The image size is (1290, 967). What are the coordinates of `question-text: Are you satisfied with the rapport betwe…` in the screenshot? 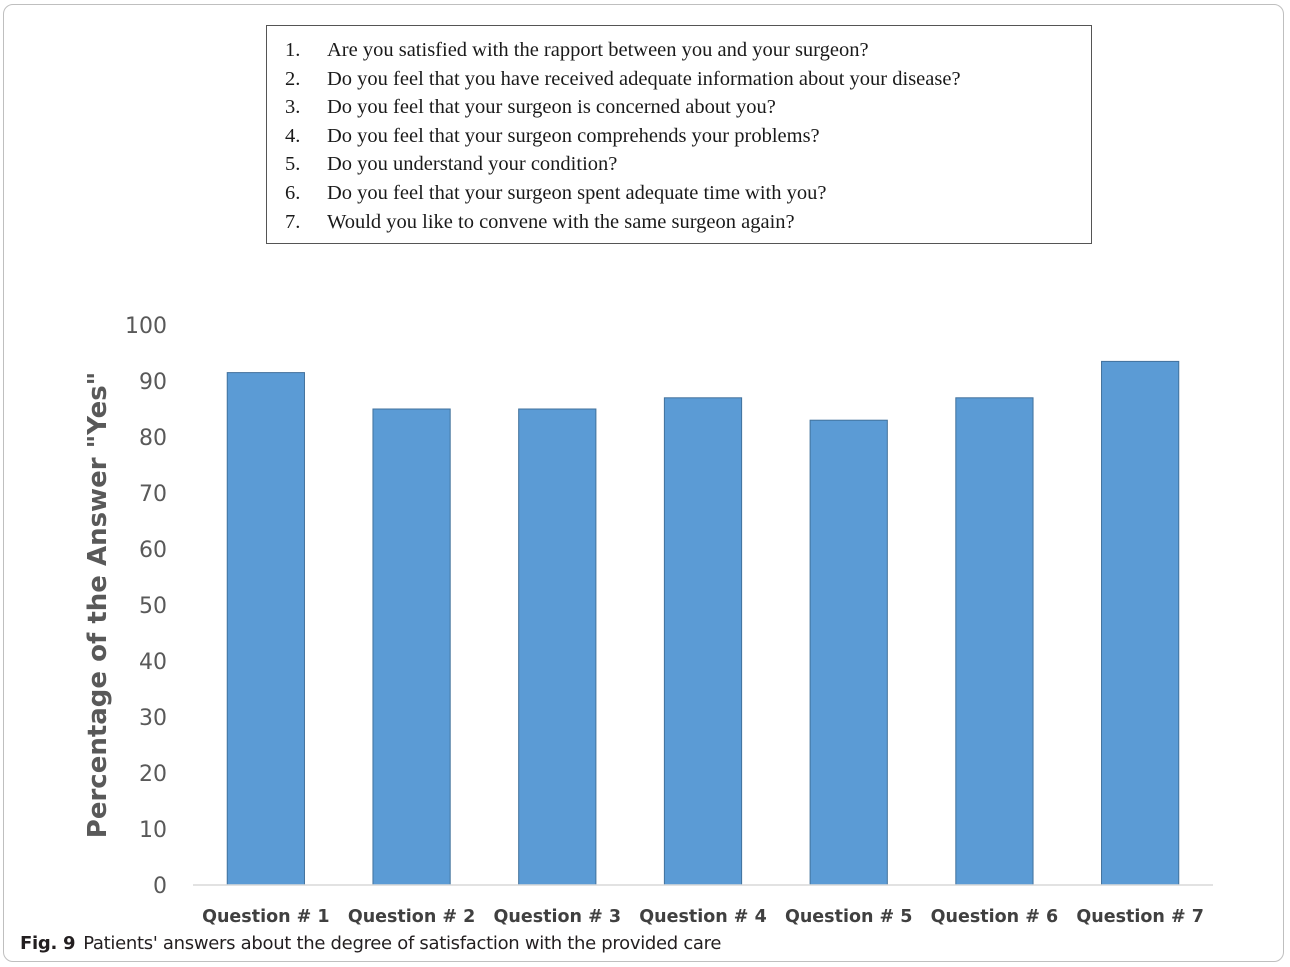 It's located at (598, 50).